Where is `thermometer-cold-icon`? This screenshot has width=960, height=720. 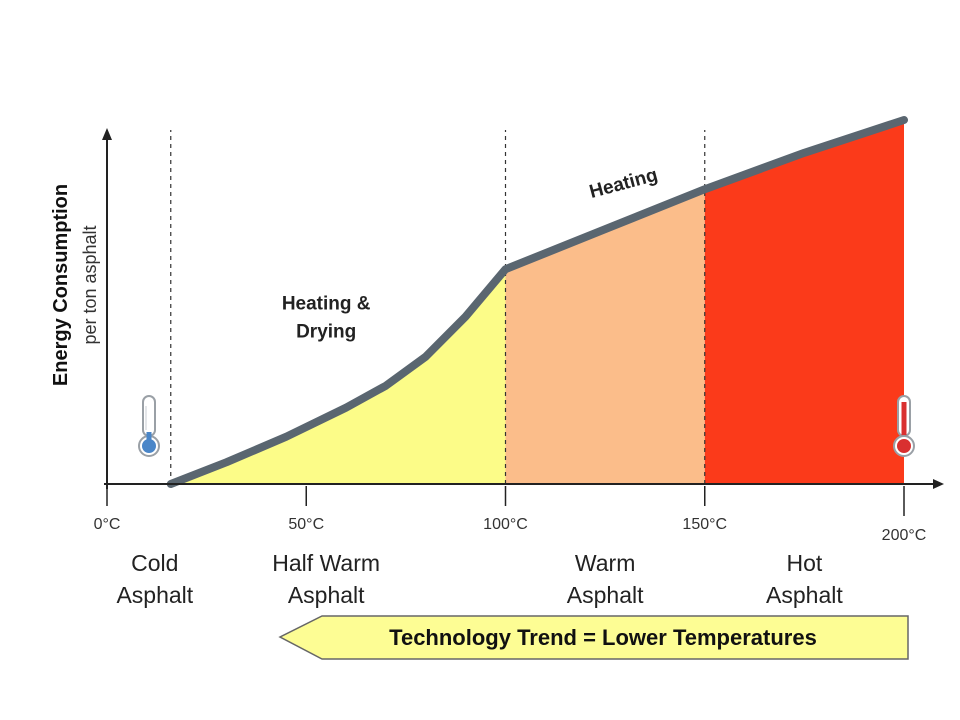 thermometer-cold-icon is located at coordinates (149, 426).